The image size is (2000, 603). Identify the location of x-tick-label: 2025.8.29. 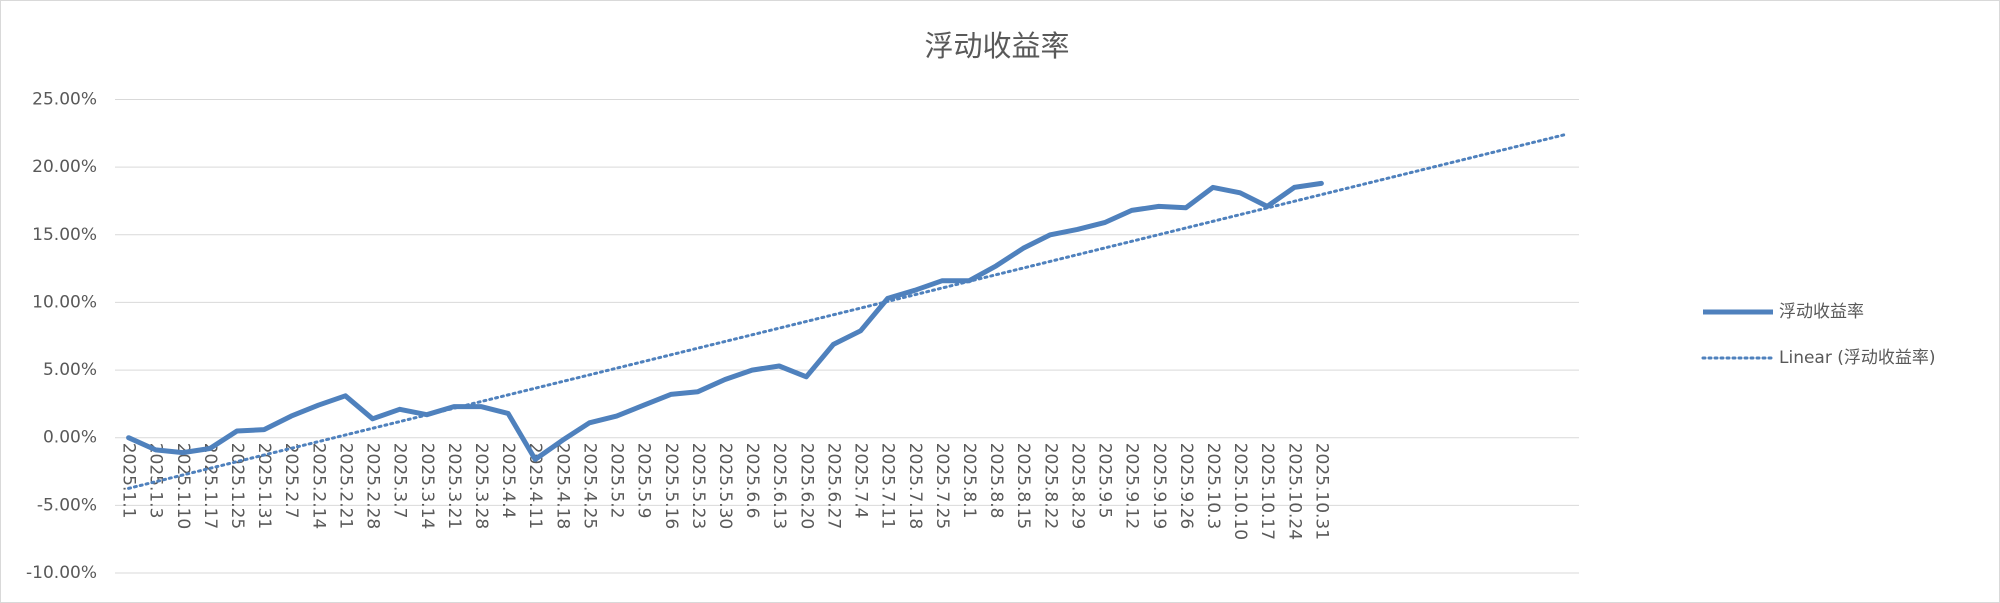
(1077, 486).